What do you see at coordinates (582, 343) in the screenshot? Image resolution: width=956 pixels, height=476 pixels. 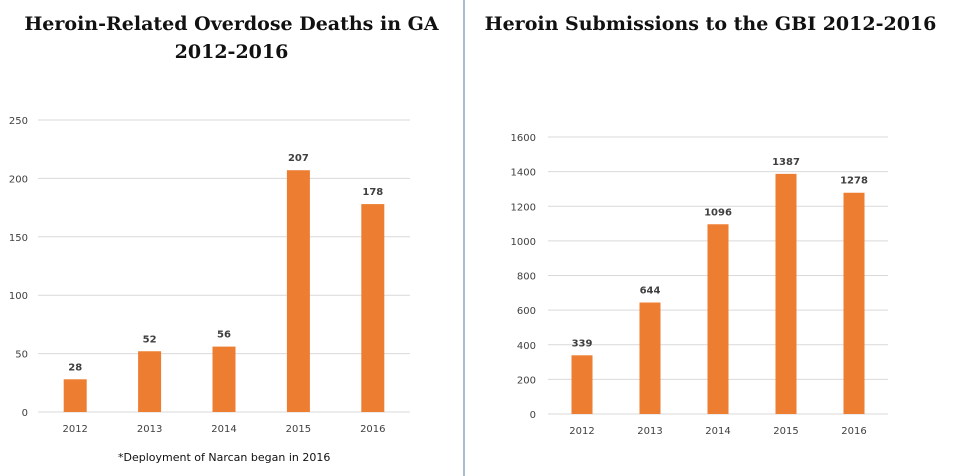 I see `right-chart-data-label: 339` at bounding box center [582, 343].